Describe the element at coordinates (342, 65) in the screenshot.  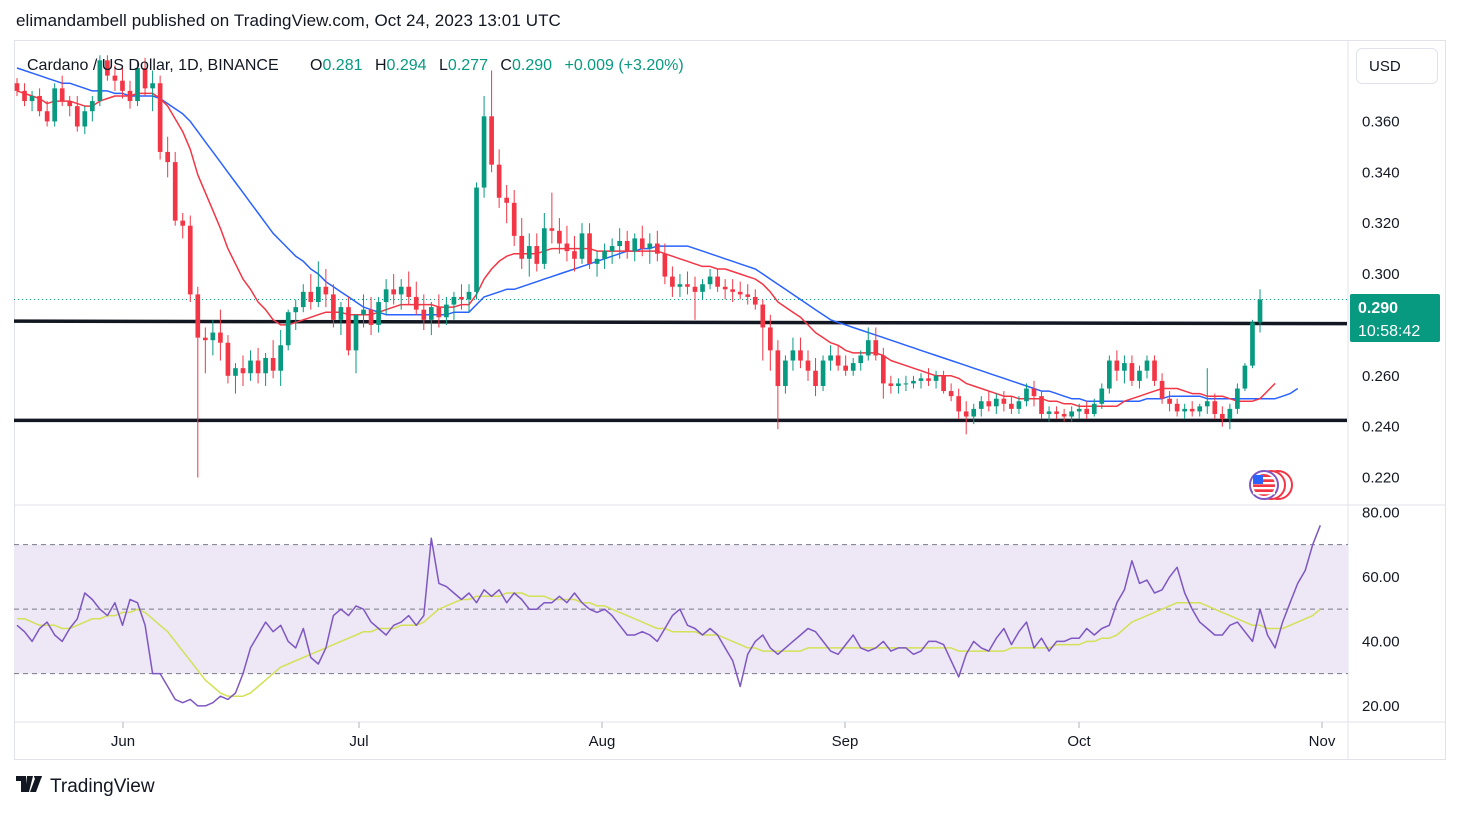
I see `legend-open: 0.281` at that location.